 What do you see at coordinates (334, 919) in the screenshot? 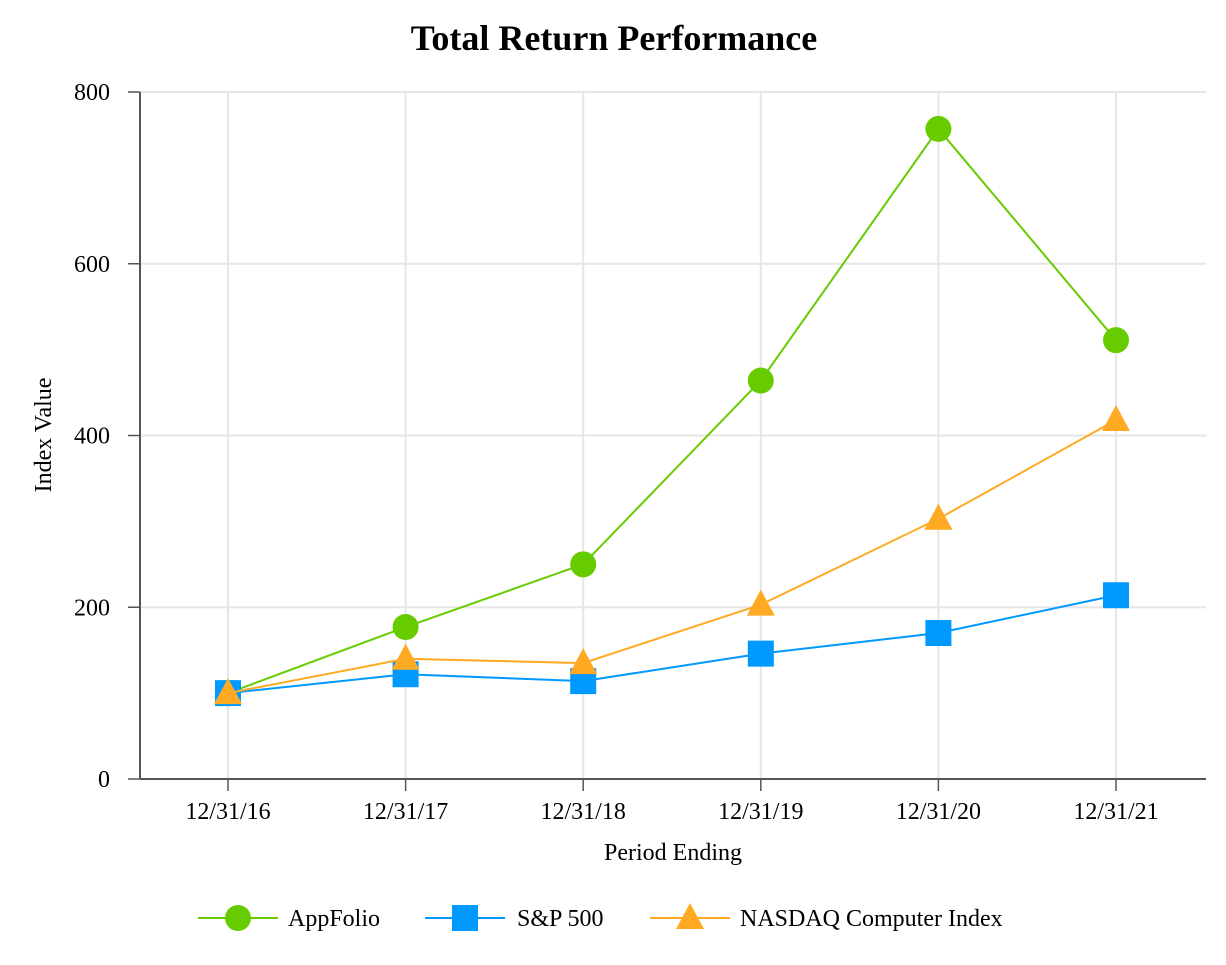
I see `legend-label: AppFolio` at bounding box center [334, 919].